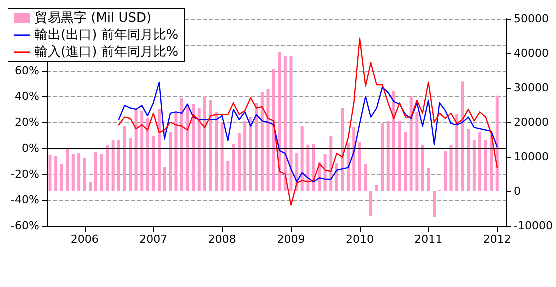 The width and height of the screenshot is (556, 287). What do you see at coordinates (25, 200) in the screenshot?
I see `y-tick-label: -40%` at bounding box center [25, 200].